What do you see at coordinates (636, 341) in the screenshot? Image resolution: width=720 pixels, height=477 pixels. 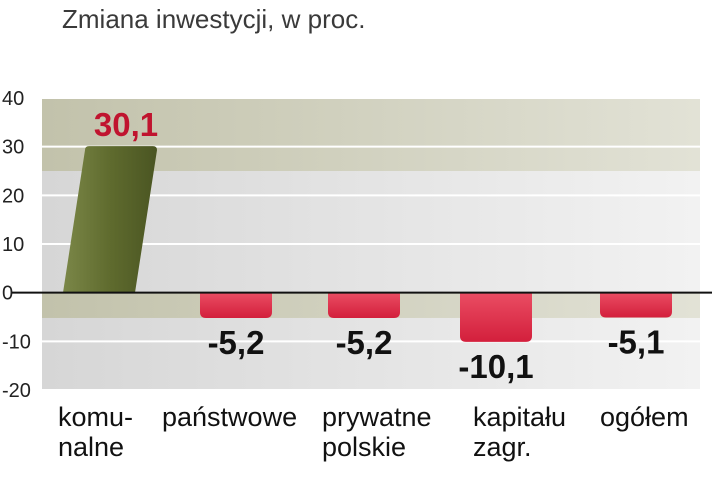 I see `data-label: -5,1` at bounding box center [636, 341].